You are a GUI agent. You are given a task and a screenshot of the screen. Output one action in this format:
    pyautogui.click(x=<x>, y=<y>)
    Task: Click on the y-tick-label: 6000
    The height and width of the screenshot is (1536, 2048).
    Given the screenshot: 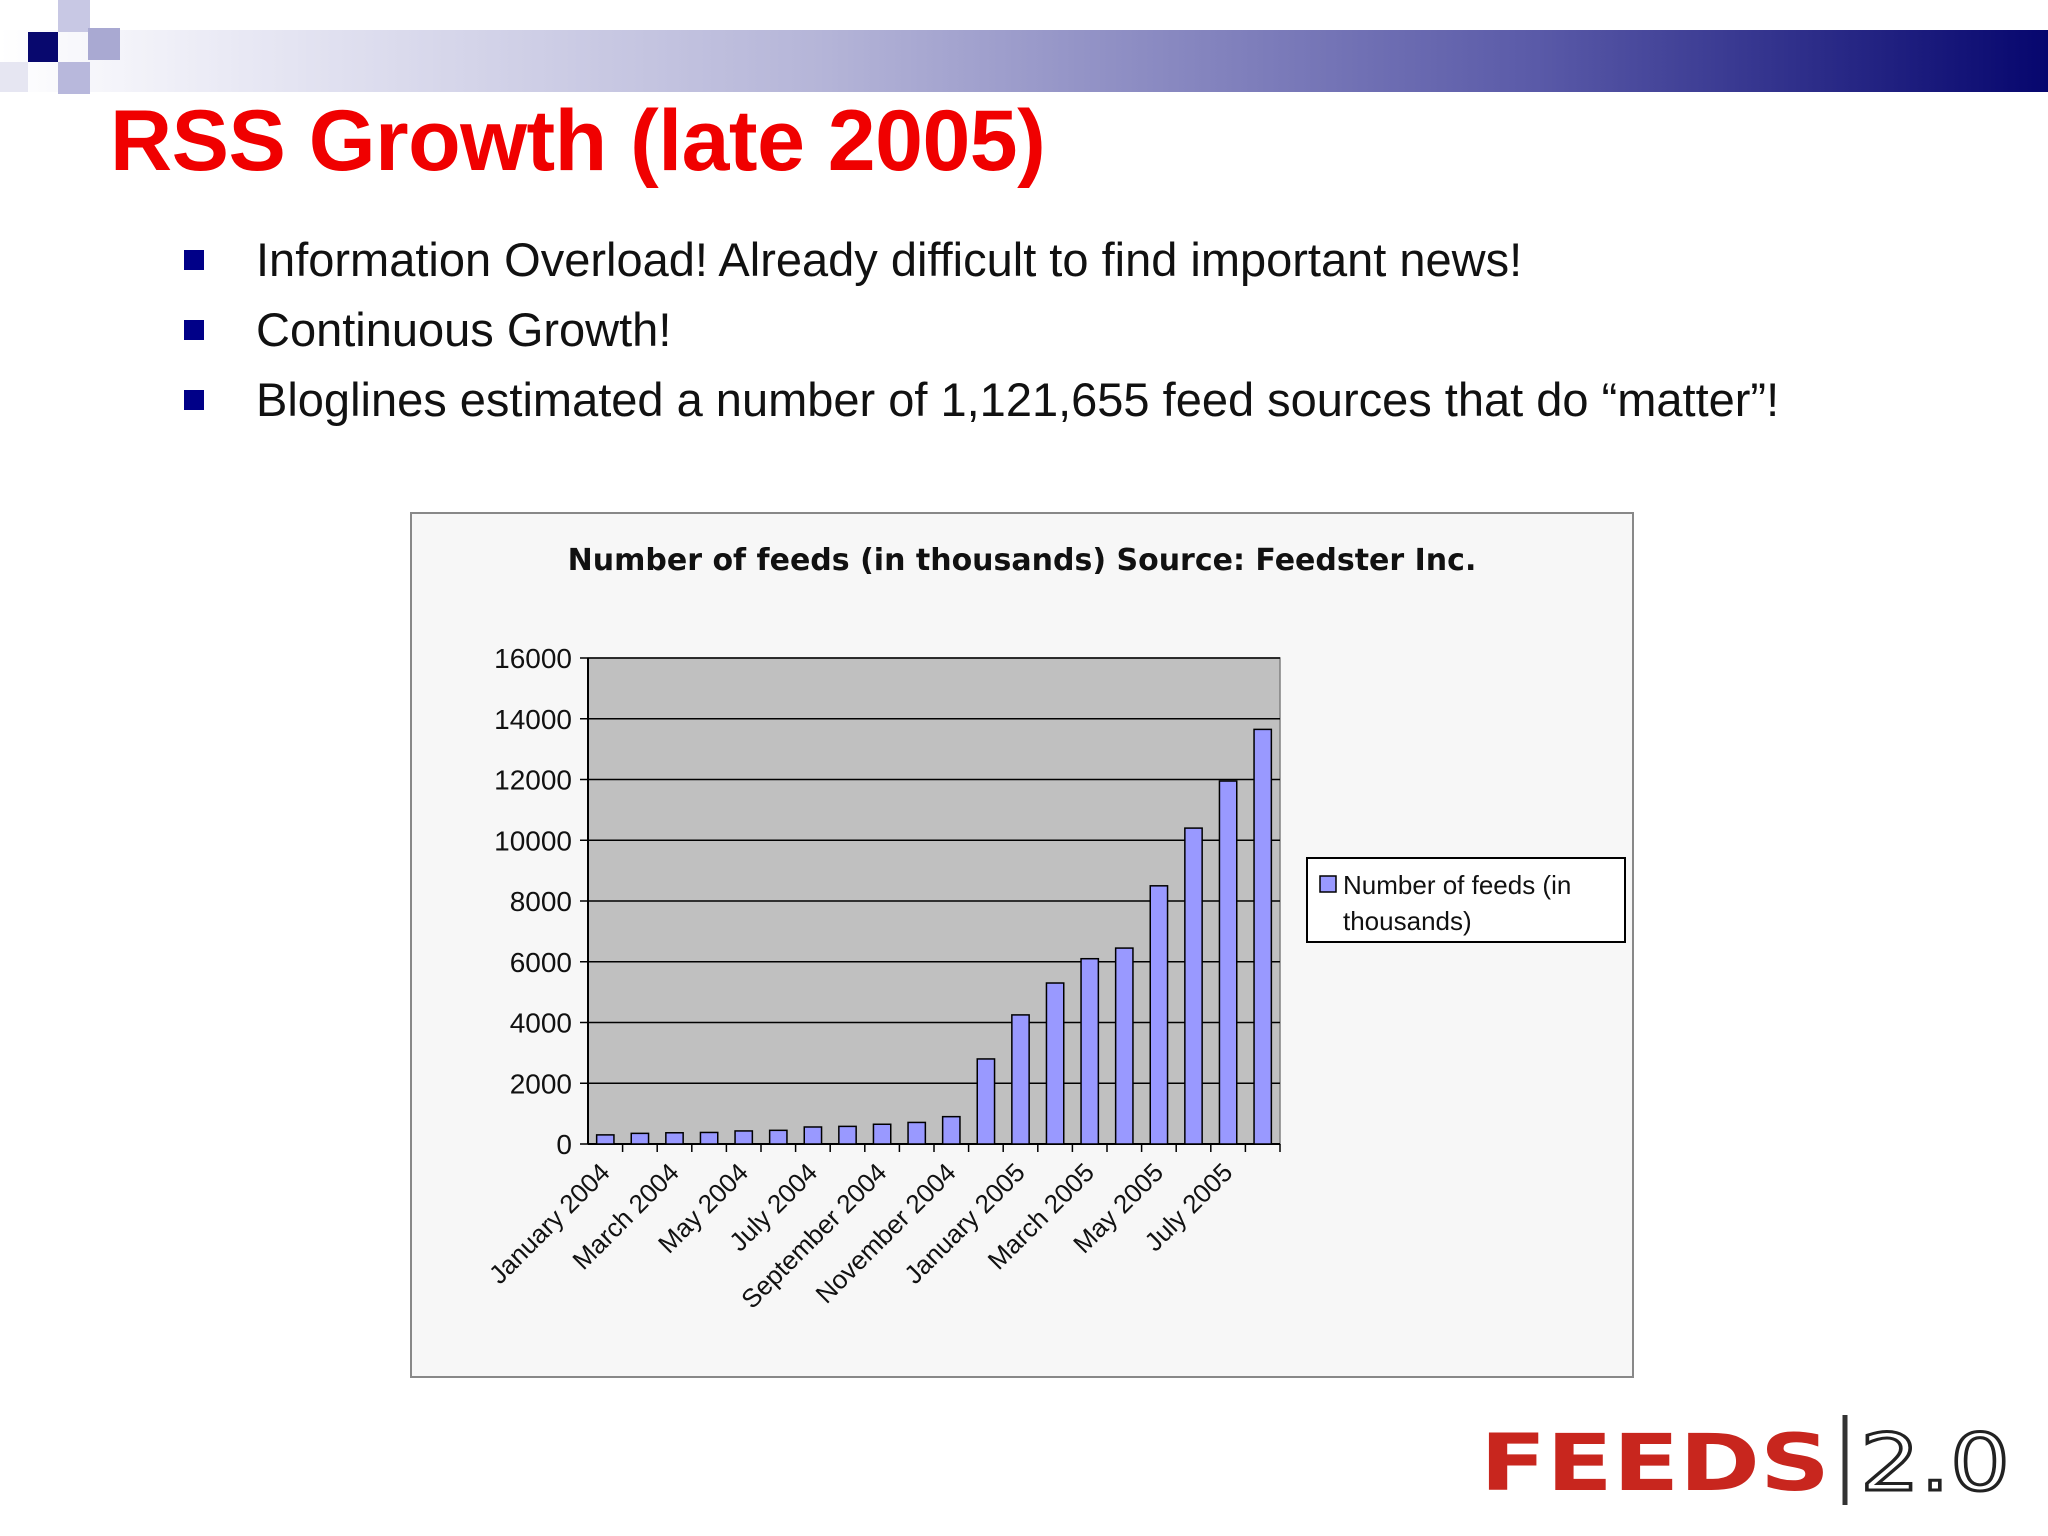 What is the action you would take?
    pyautogui.click(x=541, y=962)
    